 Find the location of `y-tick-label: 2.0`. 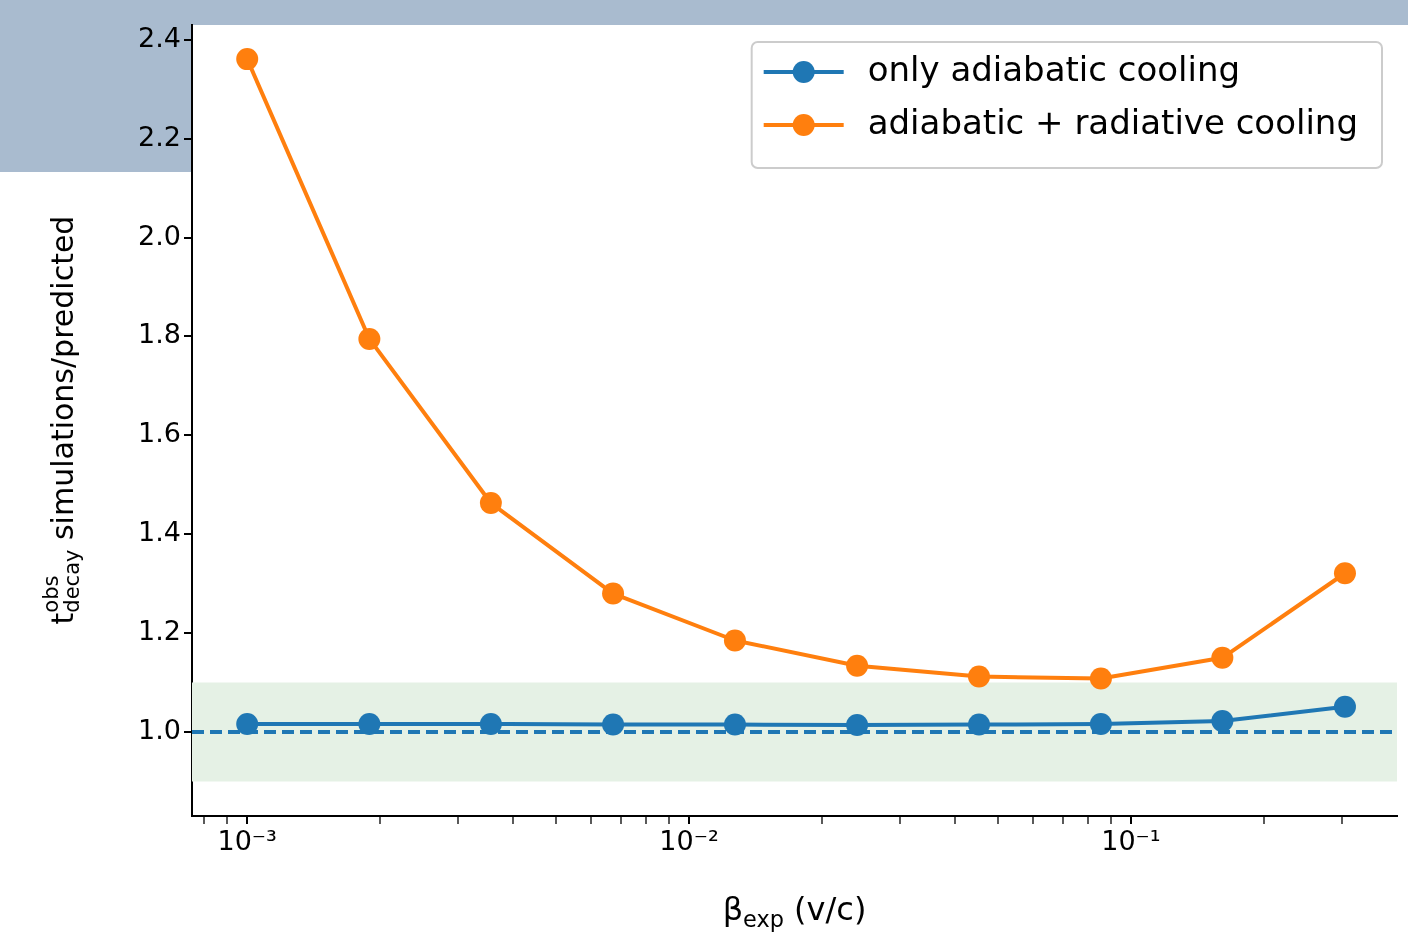

y-tick-label: 2.0 is located at coordinates (159, 235).